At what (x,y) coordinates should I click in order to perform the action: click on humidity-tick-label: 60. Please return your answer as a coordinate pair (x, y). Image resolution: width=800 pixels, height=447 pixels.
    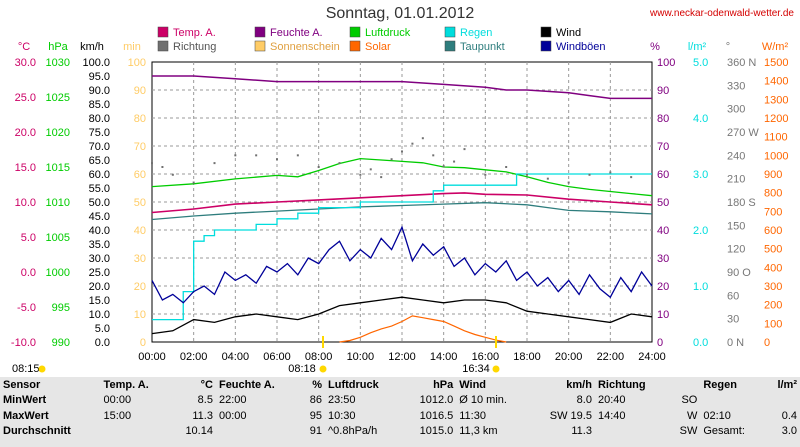
    Looking at the image, I should click on (663, 175).